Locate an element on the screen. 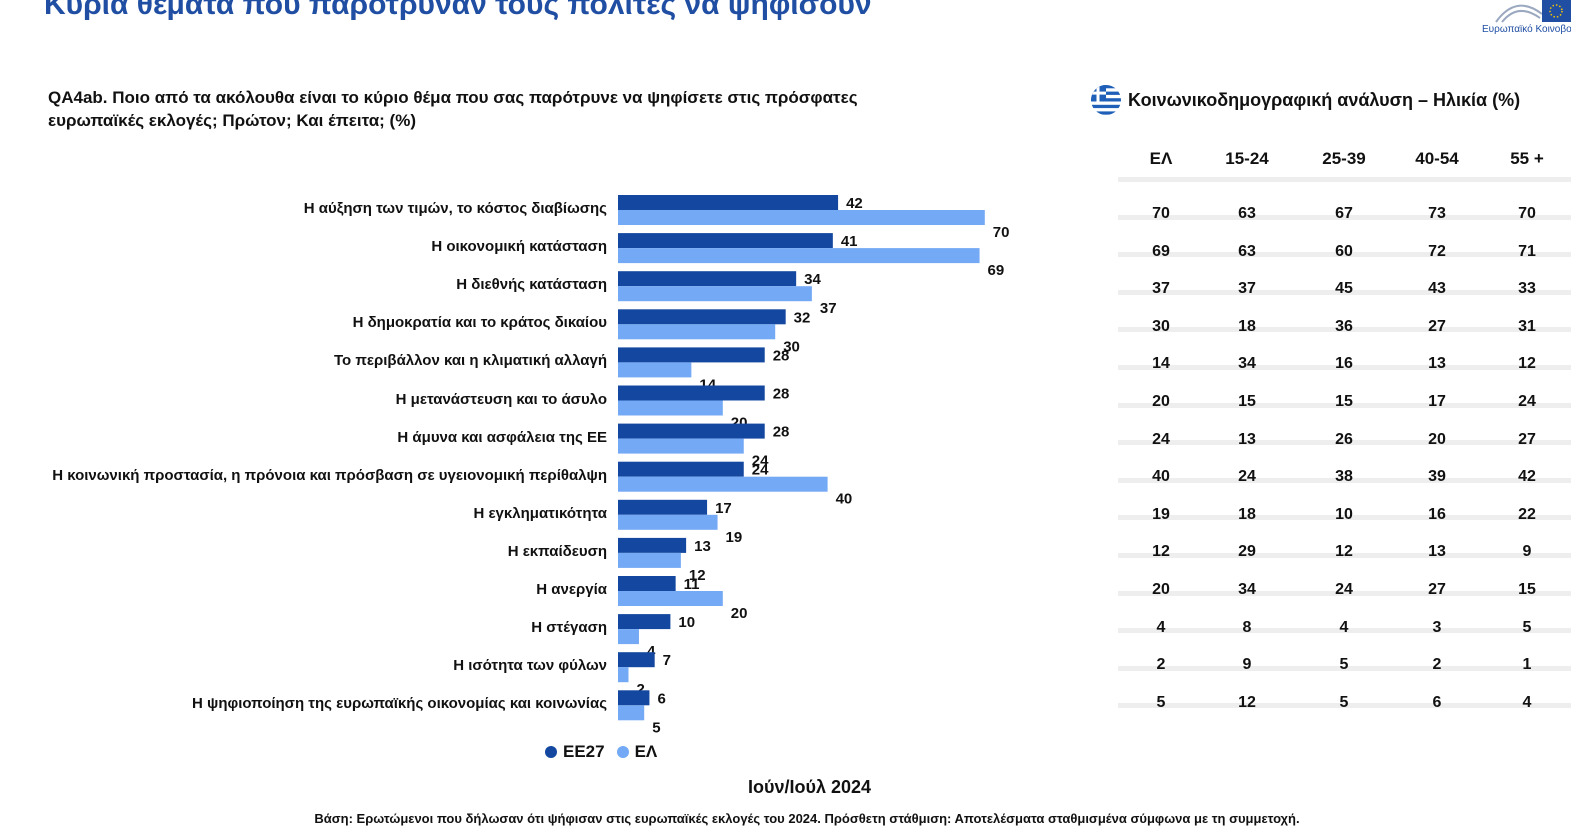 The height and width of the screenshot is (840, 1571). table-cell: 42 is located at coordinates (1527, 477).